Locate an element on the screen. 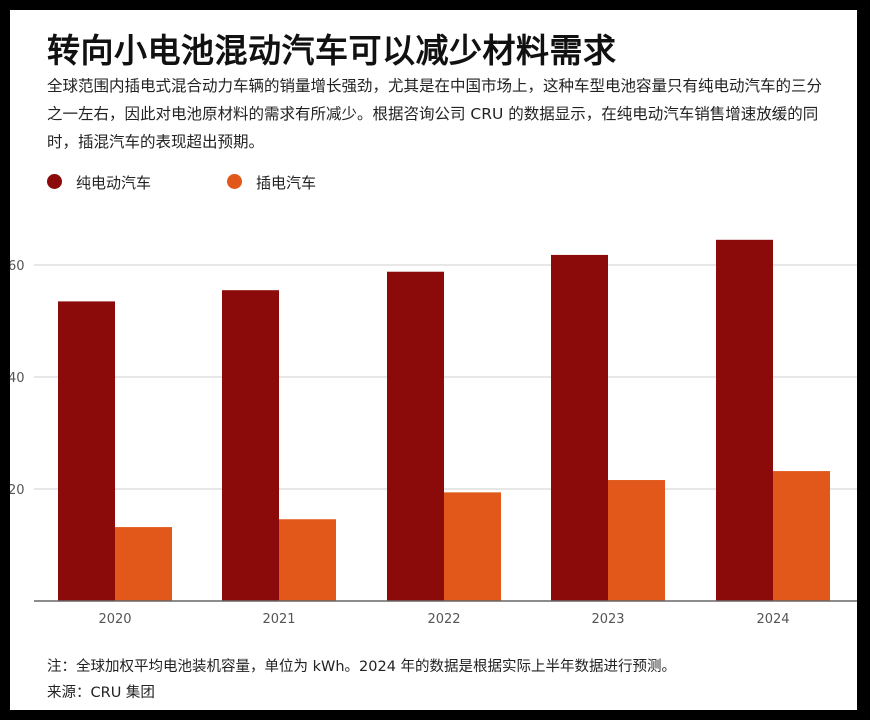 This screenshot has height=720, width=870. x-tick-label: 2024 is located at coordinates (772, 619).